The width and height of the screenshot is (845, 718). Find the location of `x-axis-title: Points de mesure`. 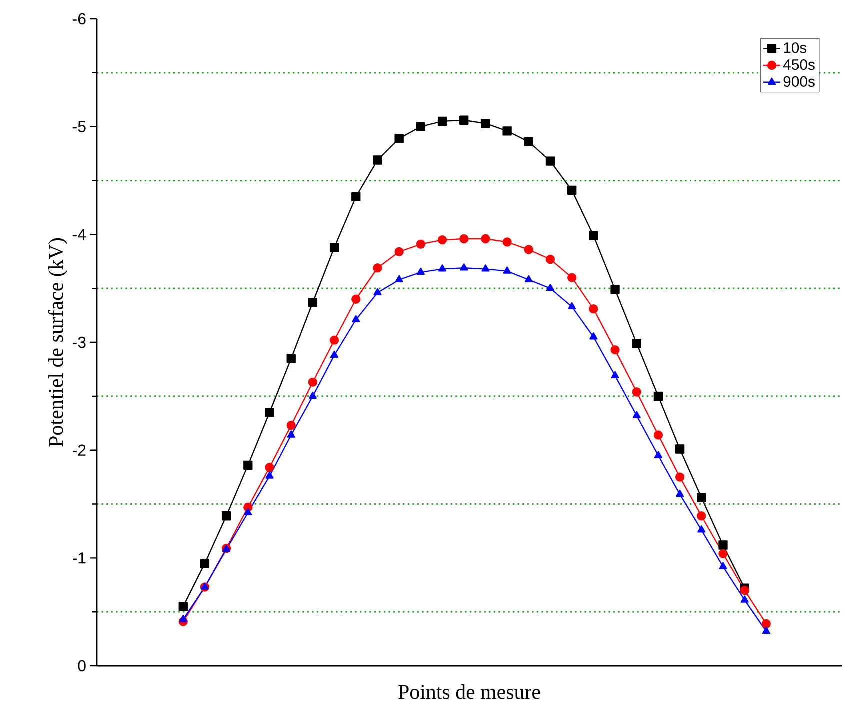

x-axis-title: Points de mesure is located at coordinates (469, 692).